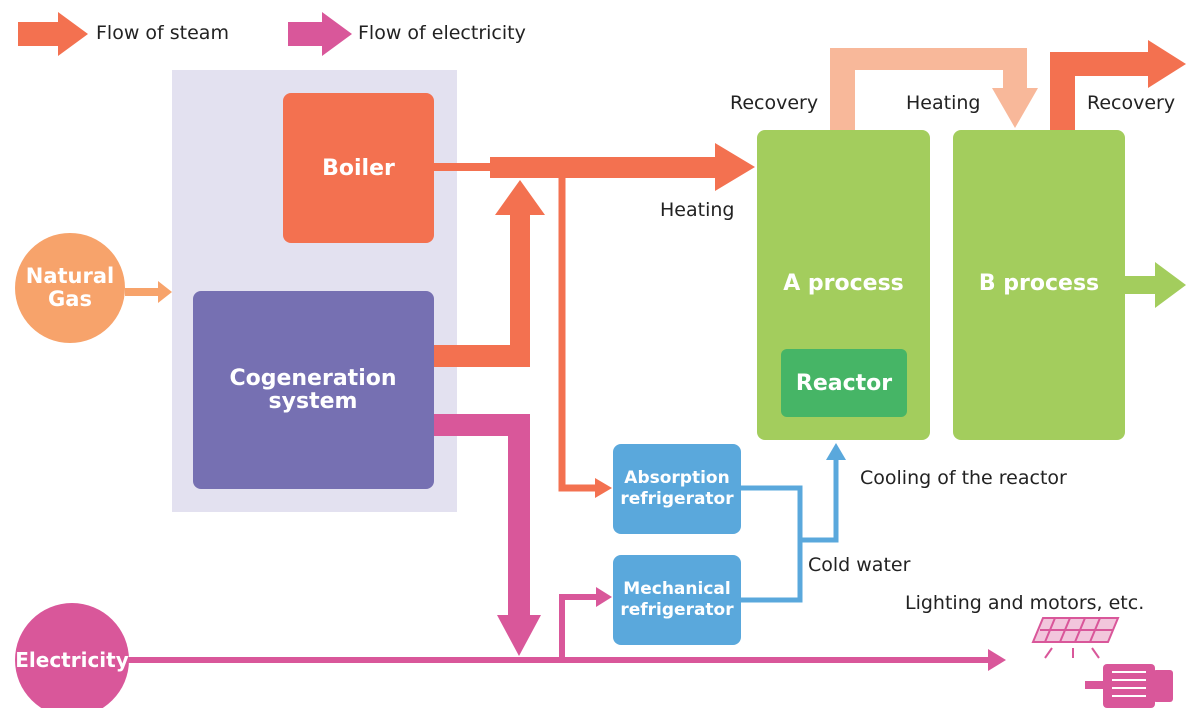  I want to click on node-label: Electricity, so click(72, 659).